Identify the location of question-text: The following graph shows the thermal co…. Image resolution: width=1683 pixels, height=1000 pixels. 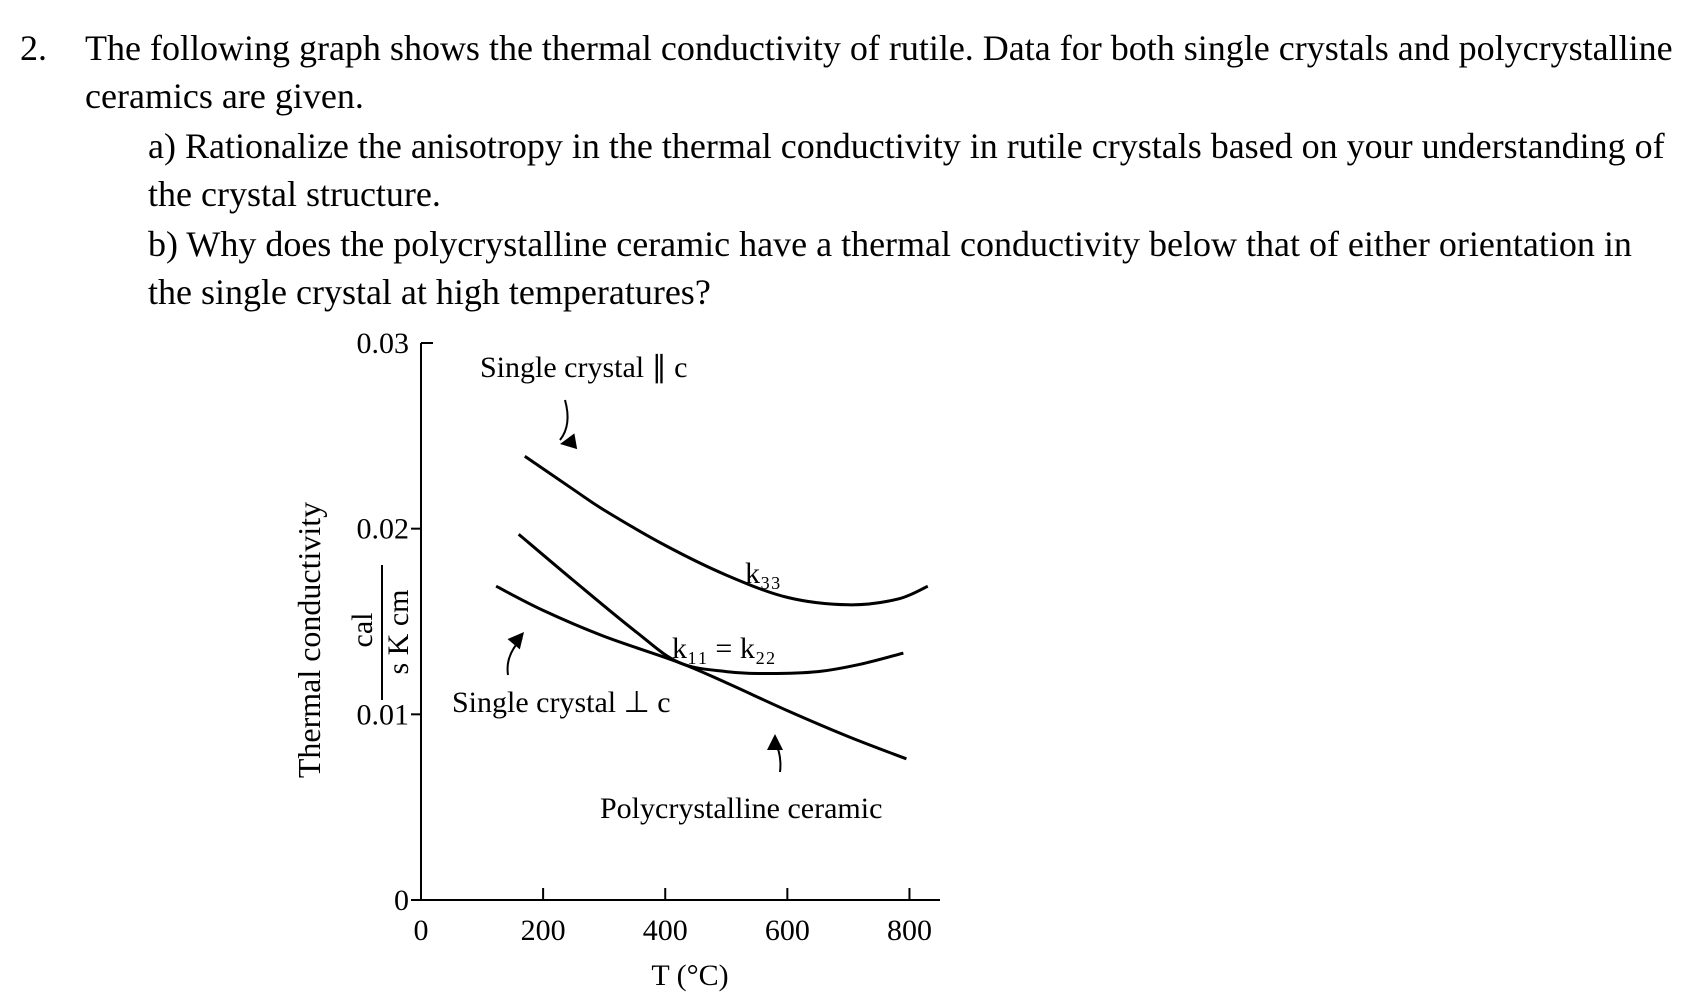
(879, 72).